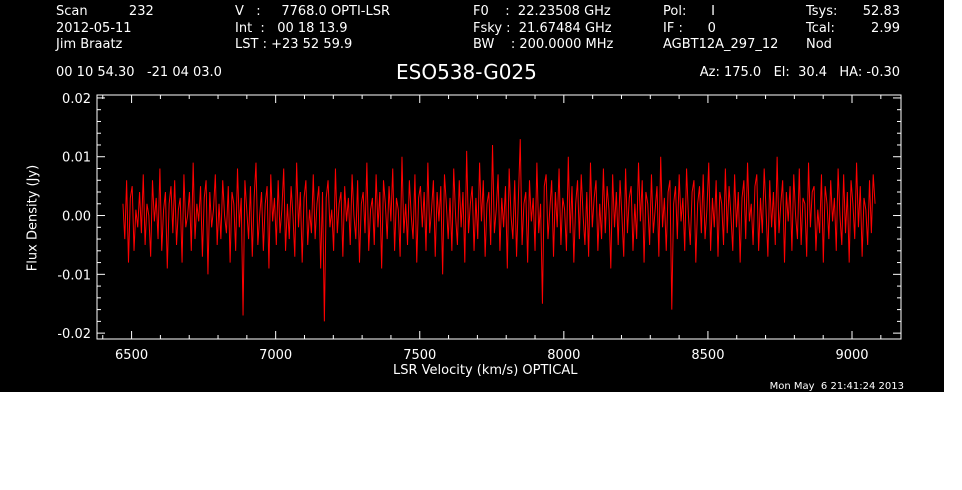 Image resolution: width=962 pixels, height=490 pixels. I want to click on y-tick-label: 0.02, so click(76, 99).